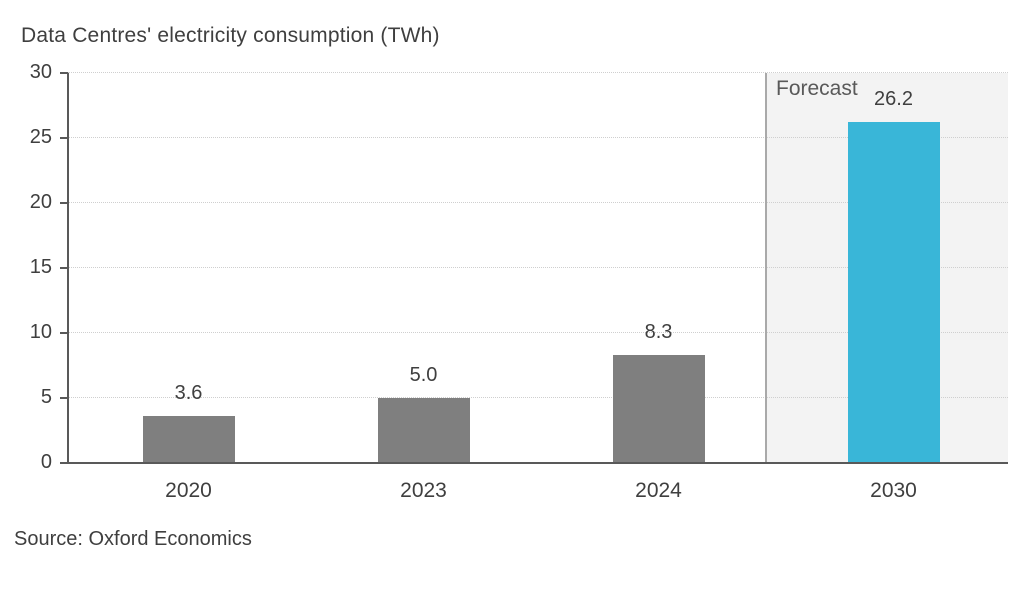  I want to click on y-tick-label: 30, so click(40, 72).